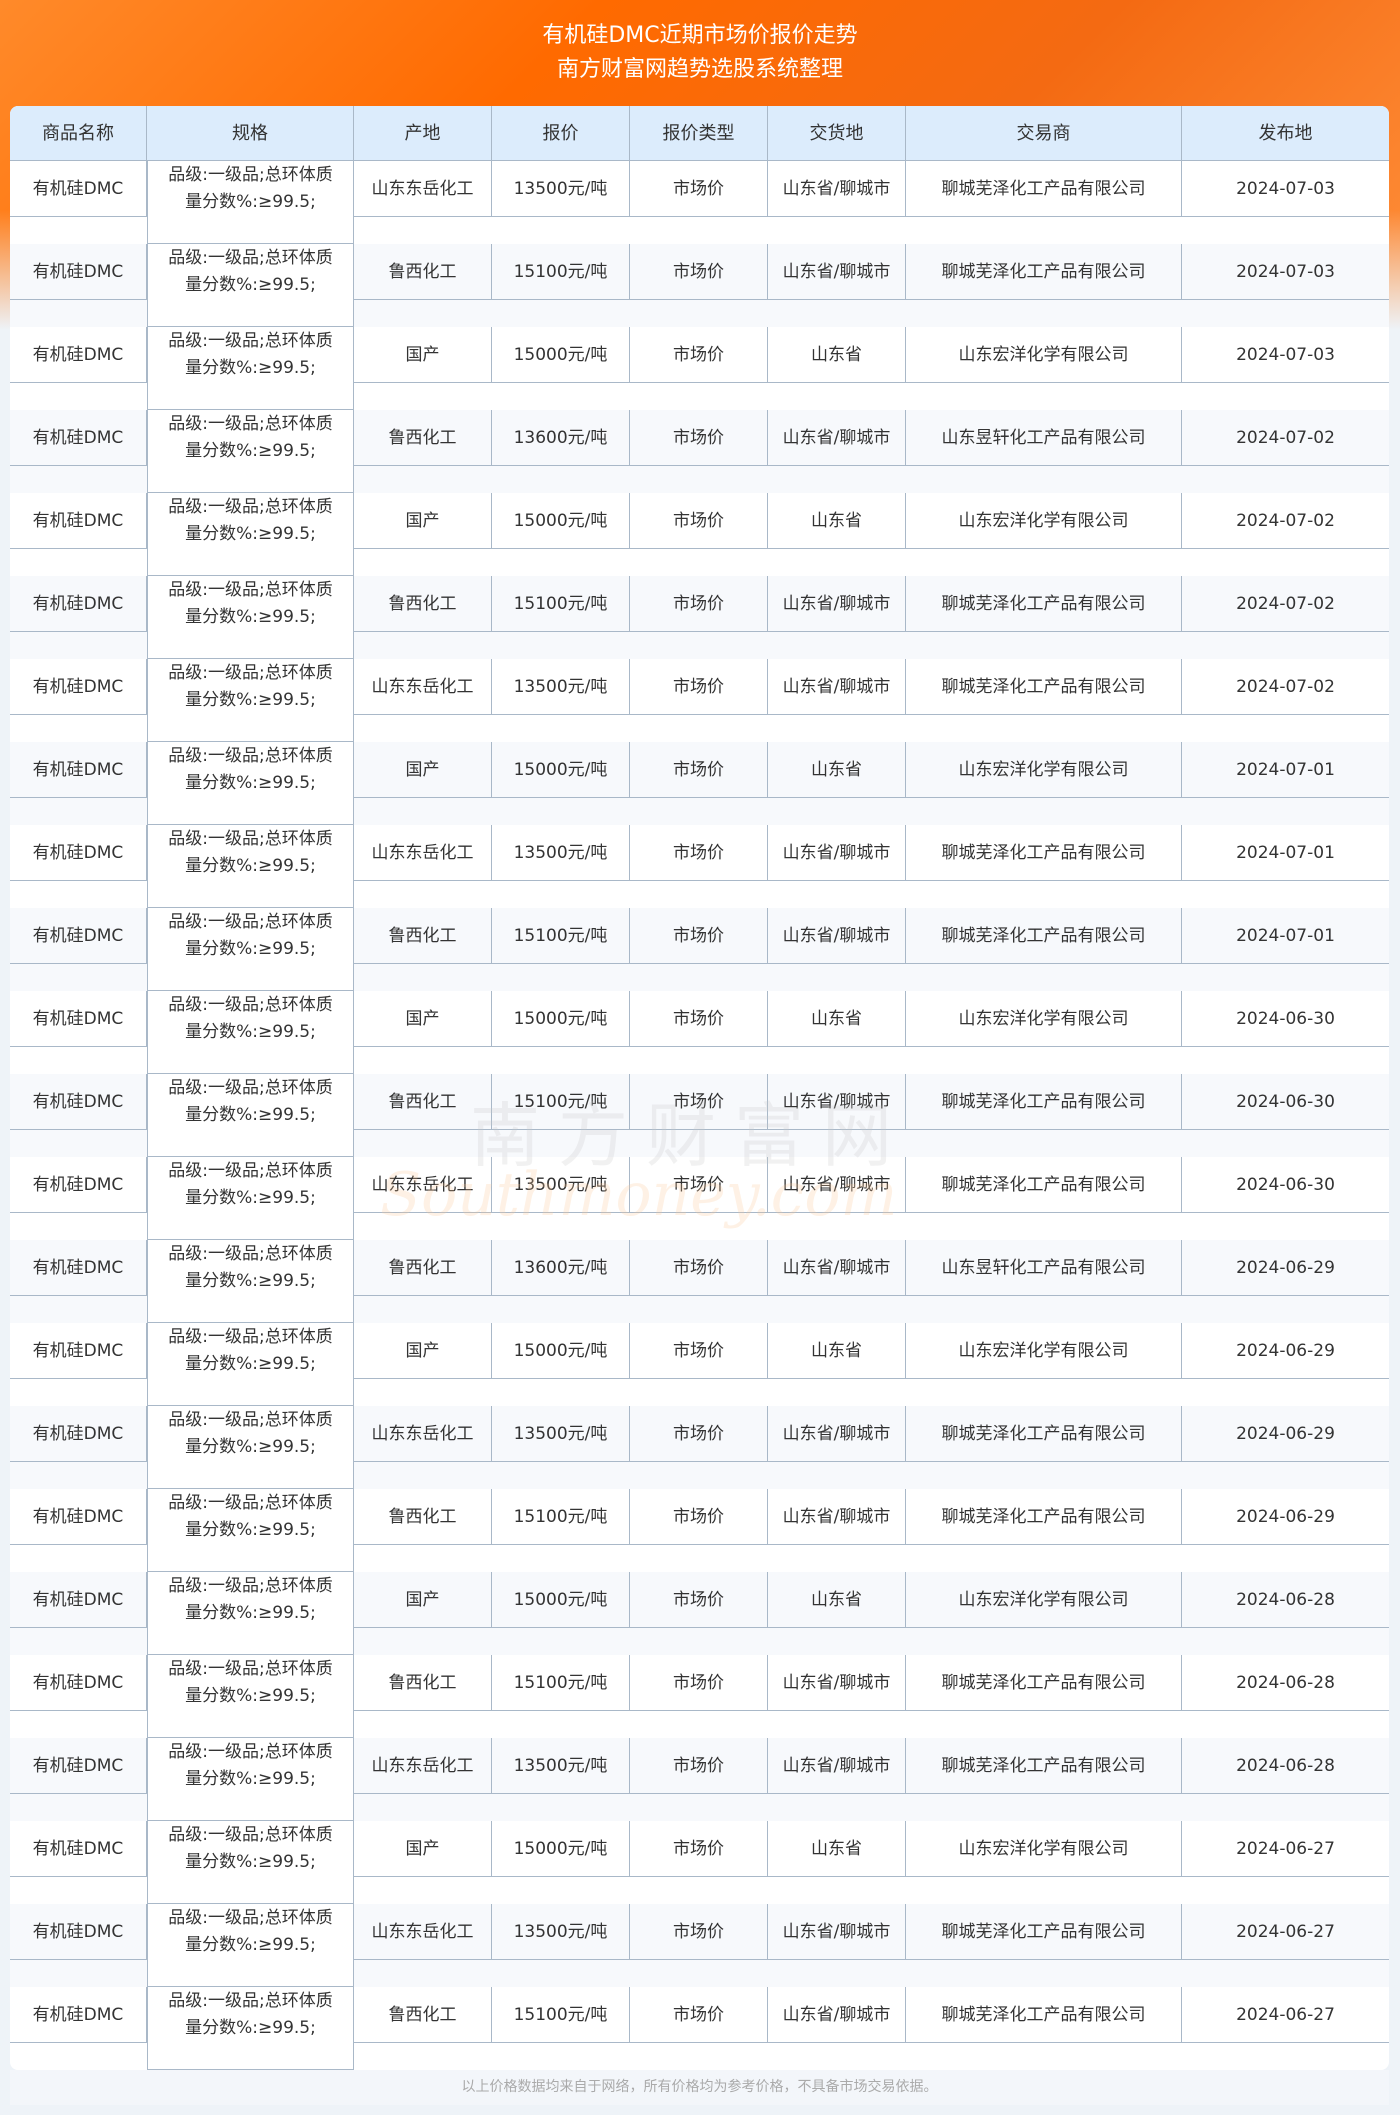 This screenshot has height=2115, width=1400. What do you see at coordinates (78, 133) in the screenshot?
I see `column-header-product-name: 商品名称` at bounding box center [78, 133].